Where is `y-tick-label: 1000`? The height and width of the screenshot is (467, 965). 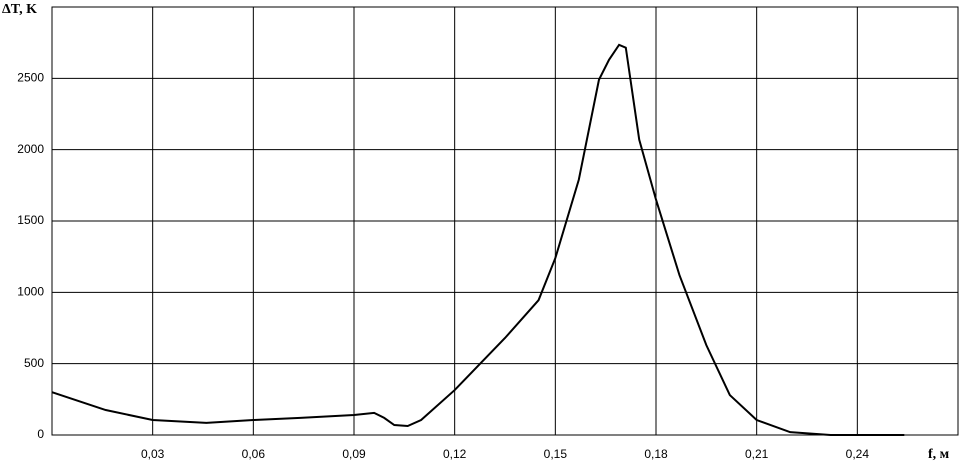 y-tick-label: 1000 is located at coordinates (30, 292).